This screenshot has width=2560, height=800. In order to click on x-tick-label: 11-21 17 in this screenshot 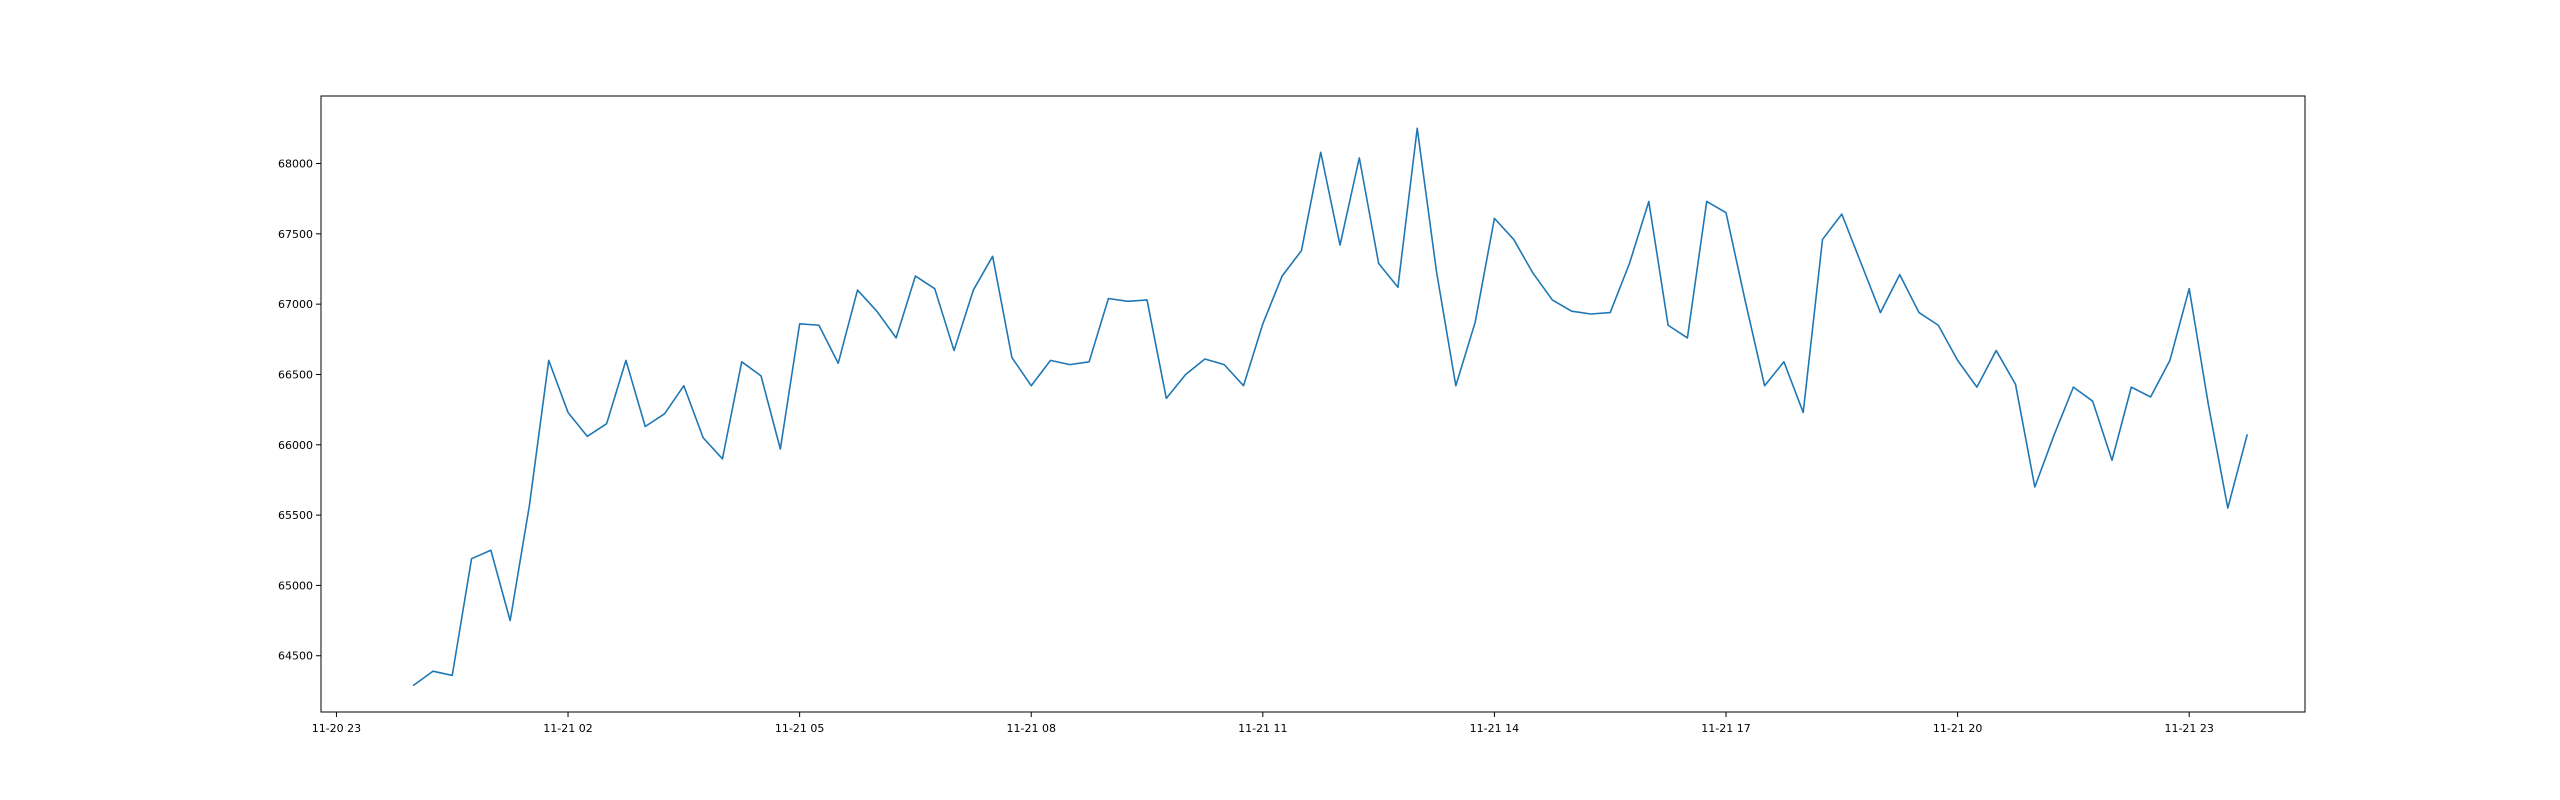, I will do `click(1725, 728)`.